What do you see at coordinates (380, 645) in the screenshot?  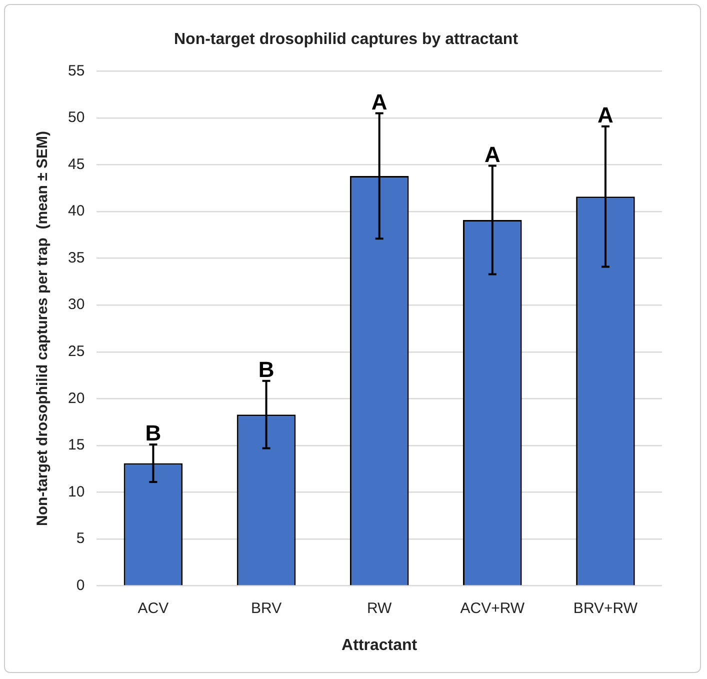 I see `x-axis-title: Attractant` at bounding box center [380, 645].